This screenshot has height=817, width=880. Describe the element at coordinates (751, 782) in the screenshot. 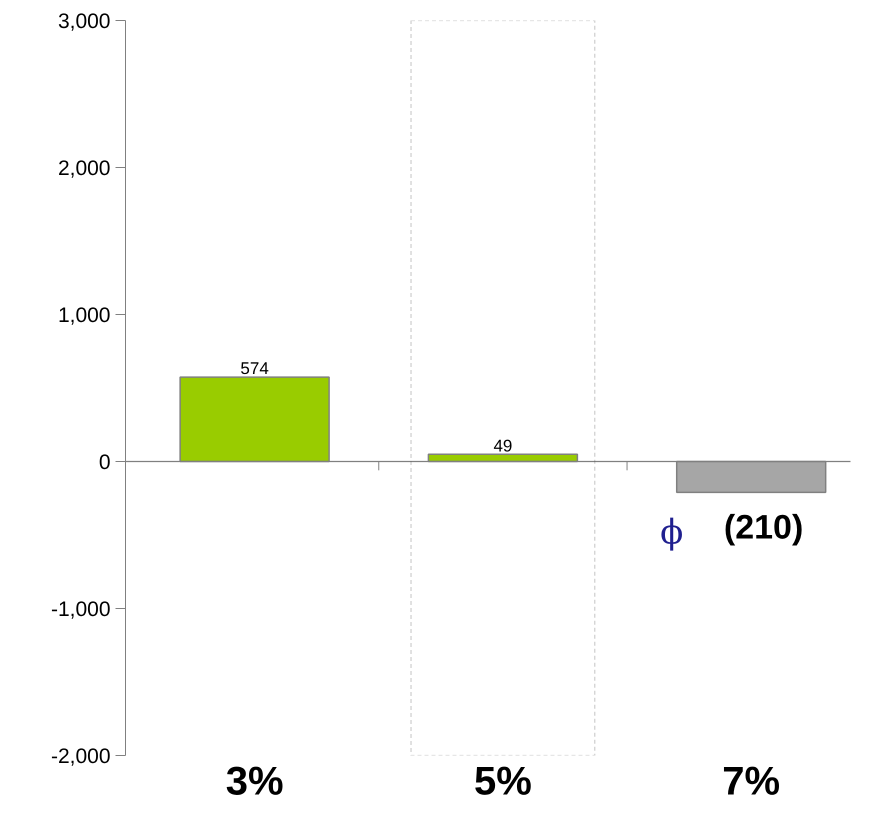

I see `x-tick-label: 7%` at that location.